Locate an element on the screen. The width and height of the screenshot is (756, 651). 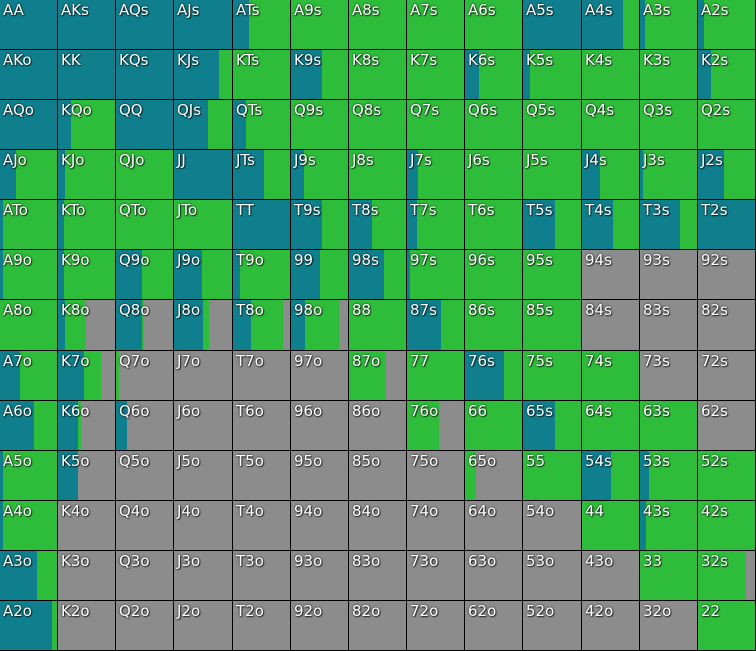
hand-cell-J4o: J4o is located at coordinates (203, 525).